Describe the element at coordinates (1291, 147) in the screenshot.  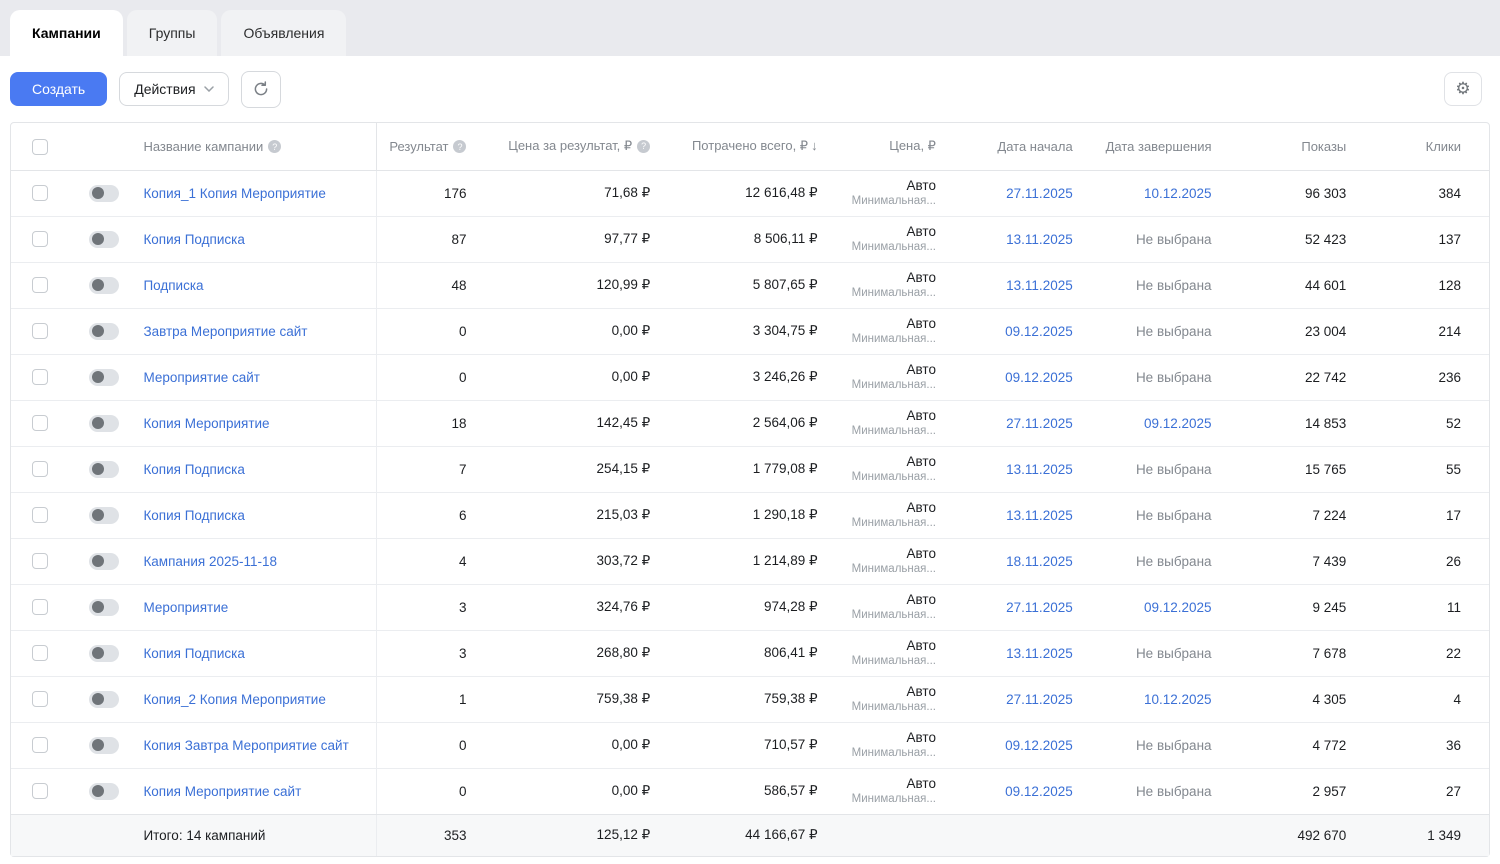
I see `header-impressions: Показы` at that location.